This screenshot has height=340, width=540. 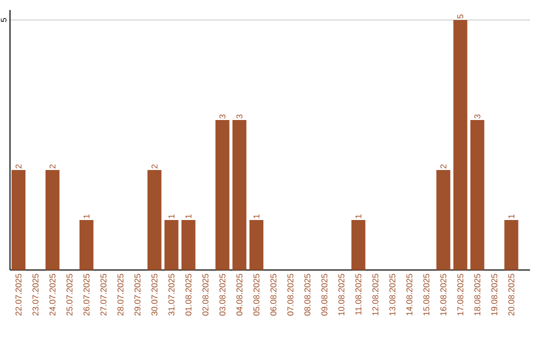 I want to click on x-tick-label: 23.07.2025, so click(x=35, y=295).